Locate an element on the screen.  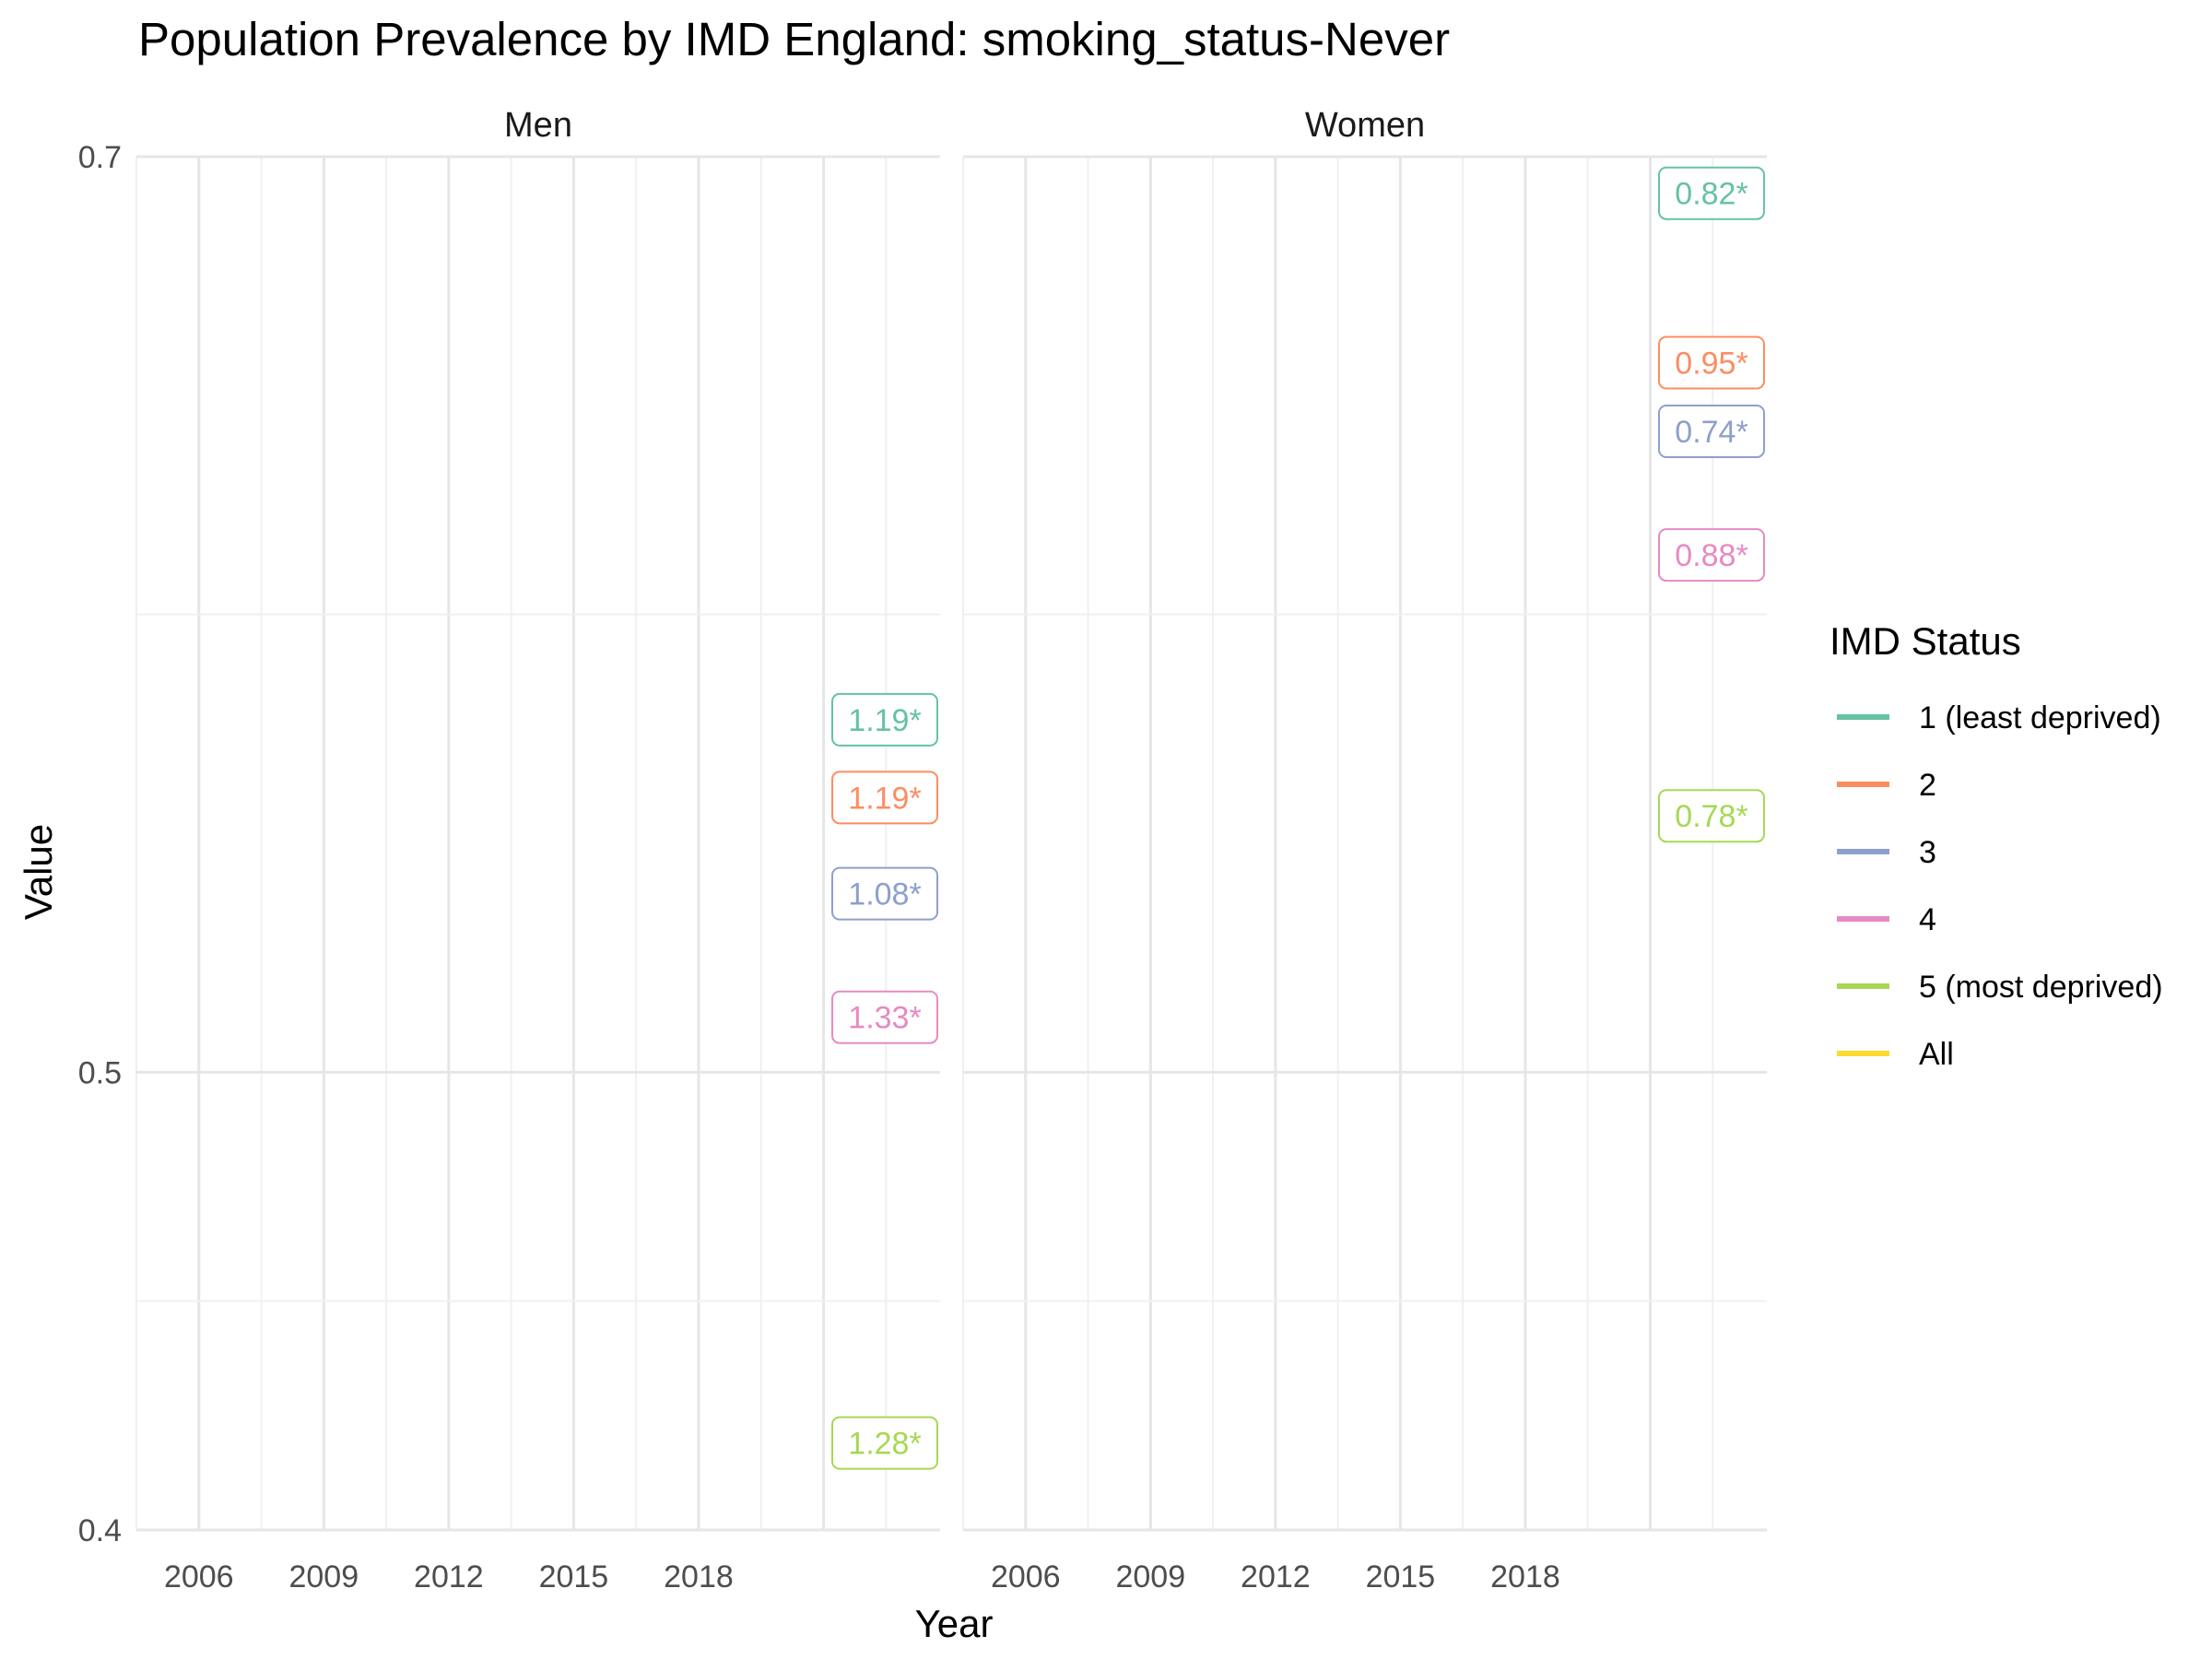
value-label: 1.08* is located at coordinates (884, 894).